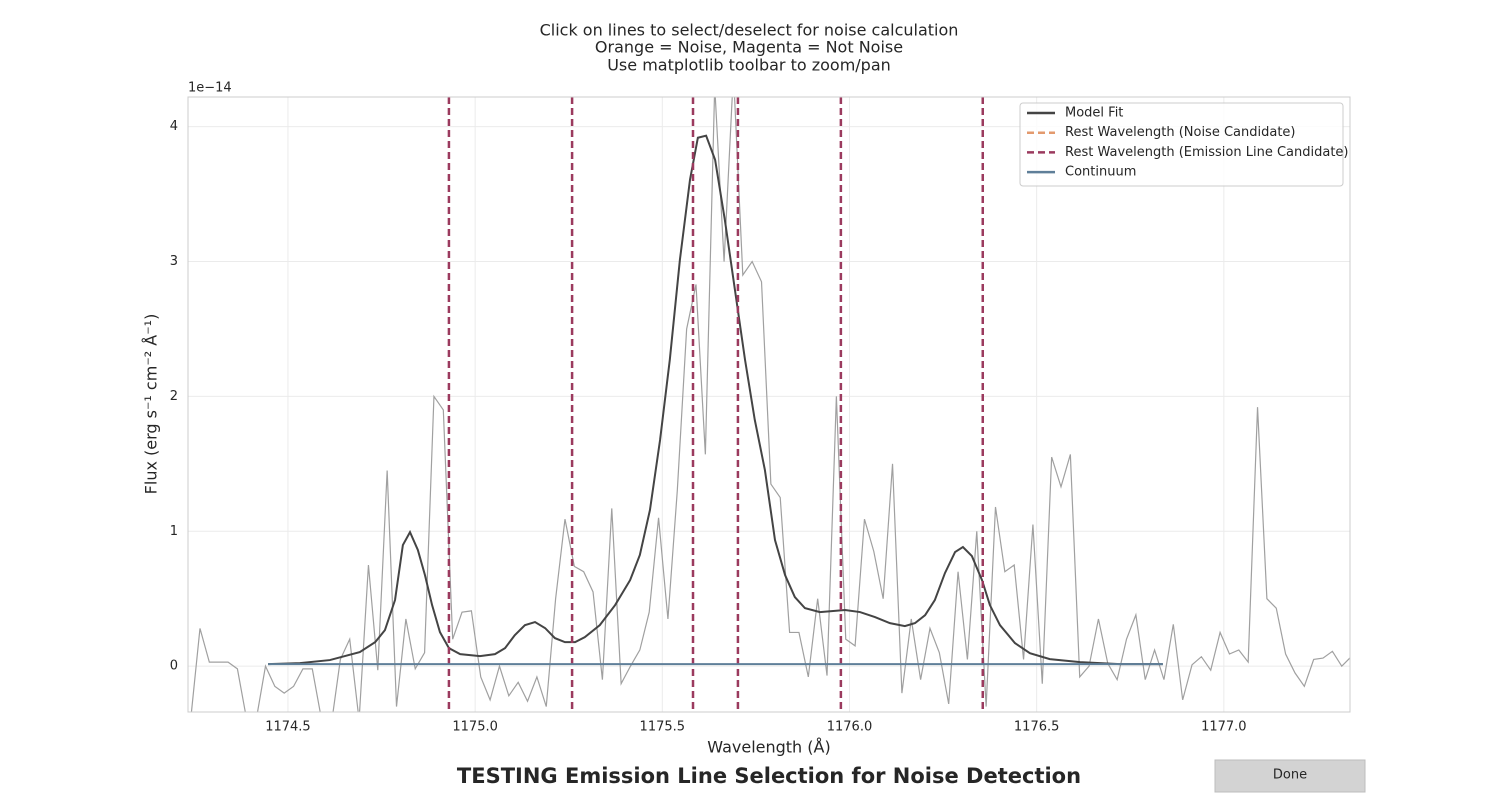 The image size is (1500, 800). I want to click on button-face, so click(1290, 776).